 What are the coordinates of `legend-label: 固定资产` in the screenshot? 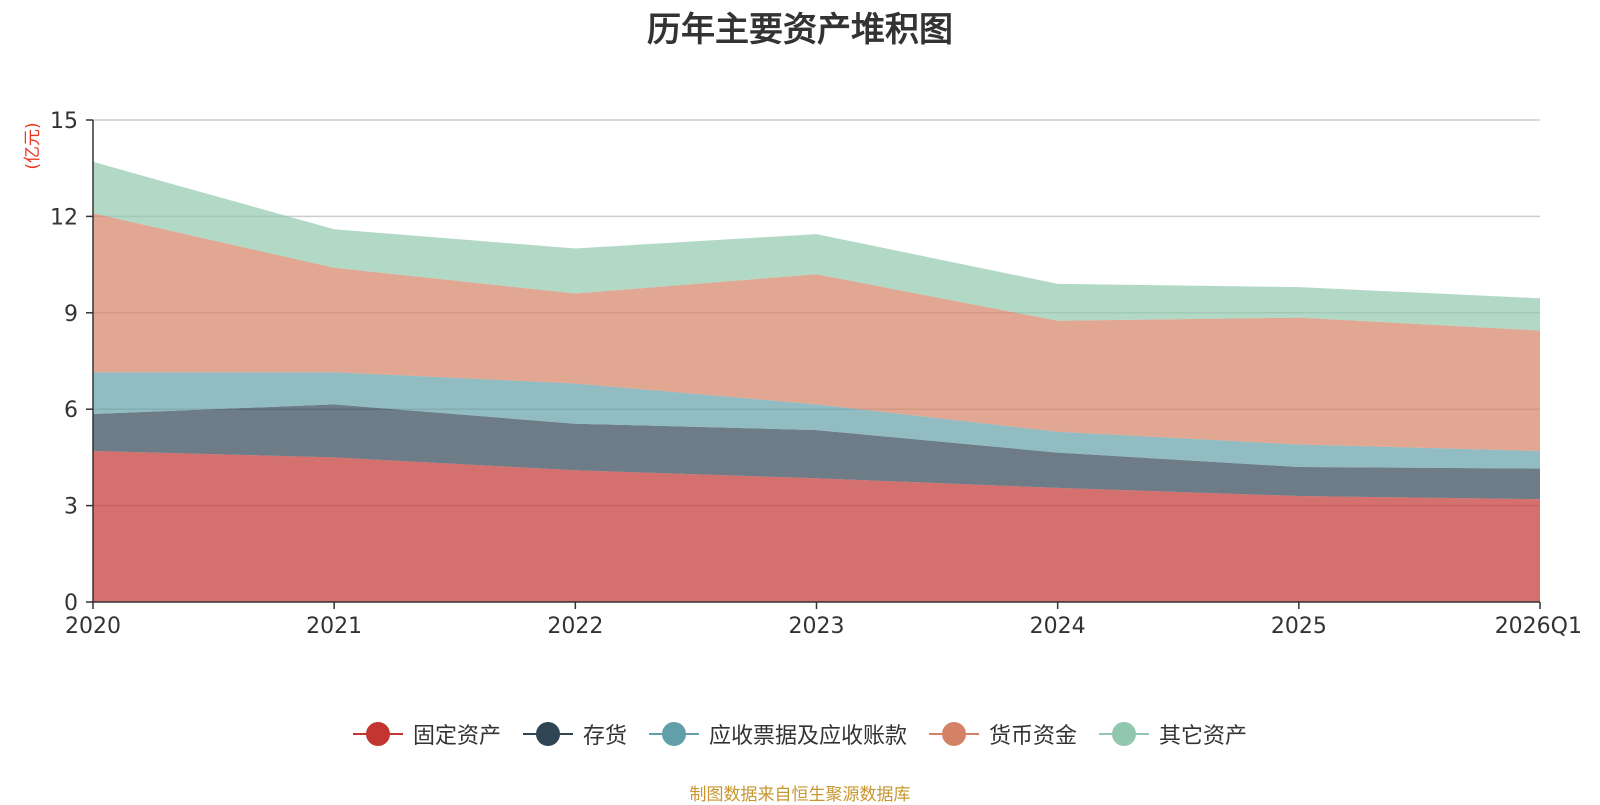 It's located at (456, 736).